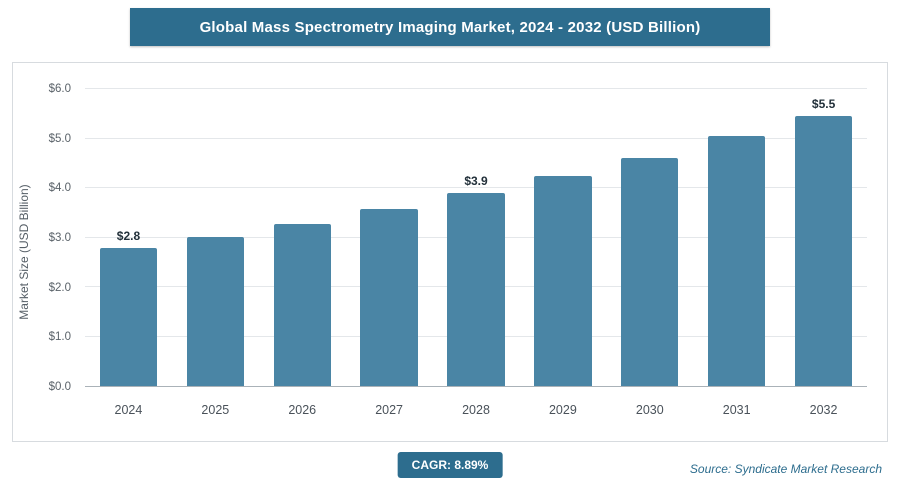 This screenshot has height=500, width=900. I want to click on bar-value-label: $3.9, so click(476, 180).